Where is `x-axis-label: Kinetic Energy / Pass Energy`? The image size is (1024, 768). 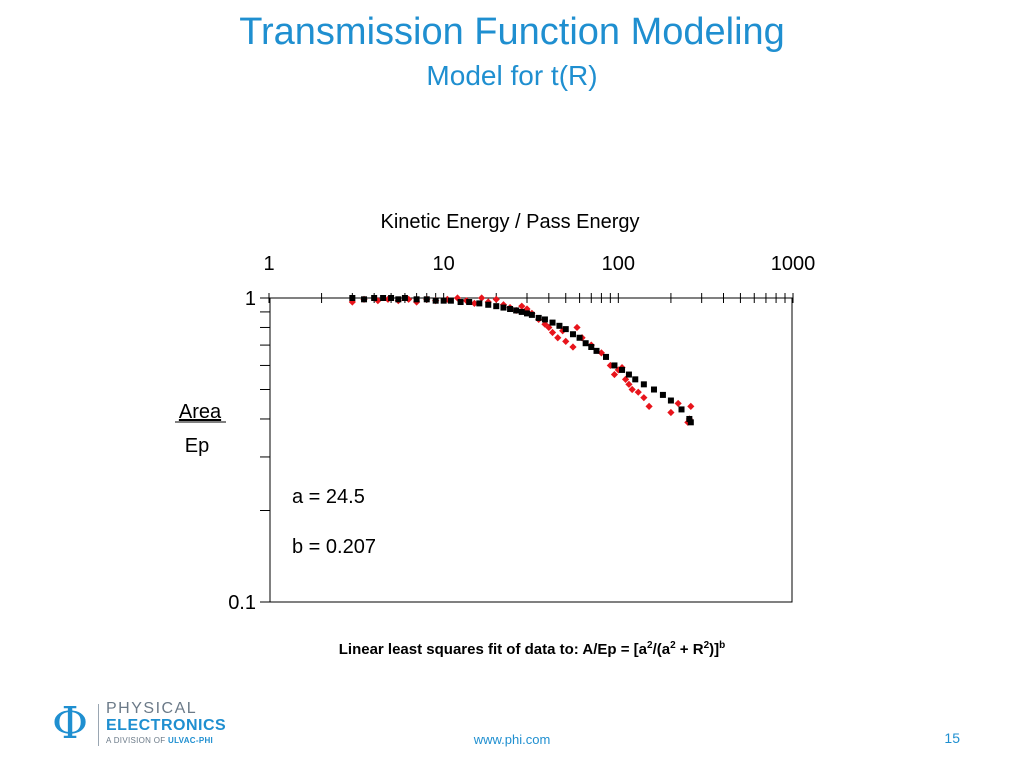 x-axis-label: Kinetic Energy / Pass Energy is located at coordinates (509, 222).